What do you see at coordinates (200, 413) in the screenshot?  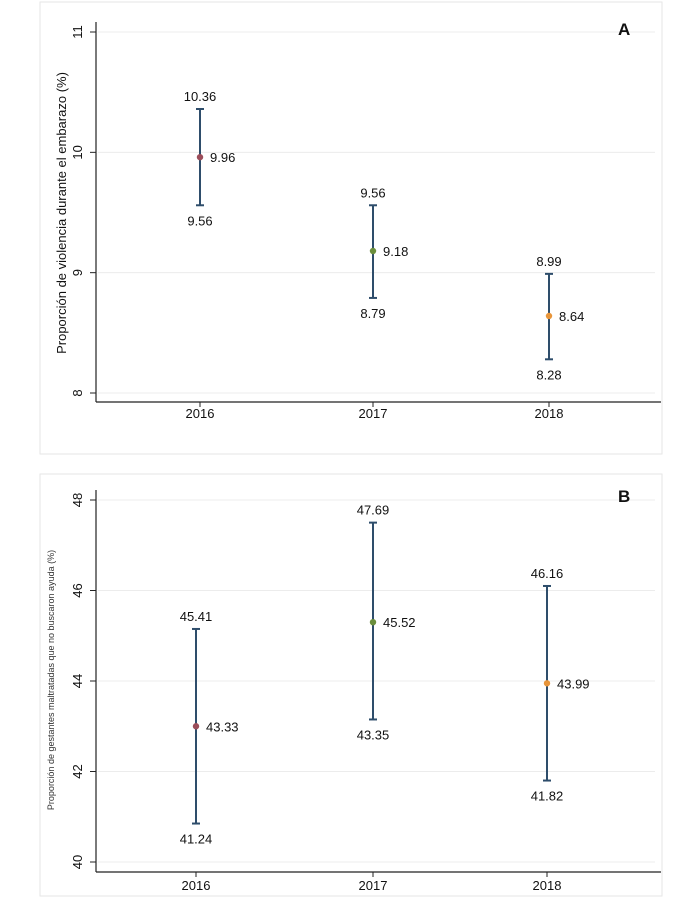 I see `panel-a-x-tick-label: 2016` at bounding box center [200, 413].